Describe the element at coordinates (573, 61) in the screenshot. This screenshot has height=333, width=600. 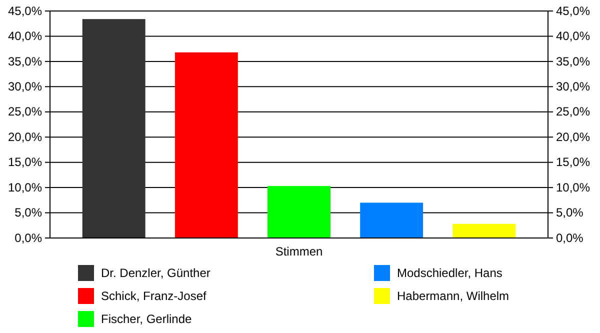
I see `text: 35,0%` at that location.